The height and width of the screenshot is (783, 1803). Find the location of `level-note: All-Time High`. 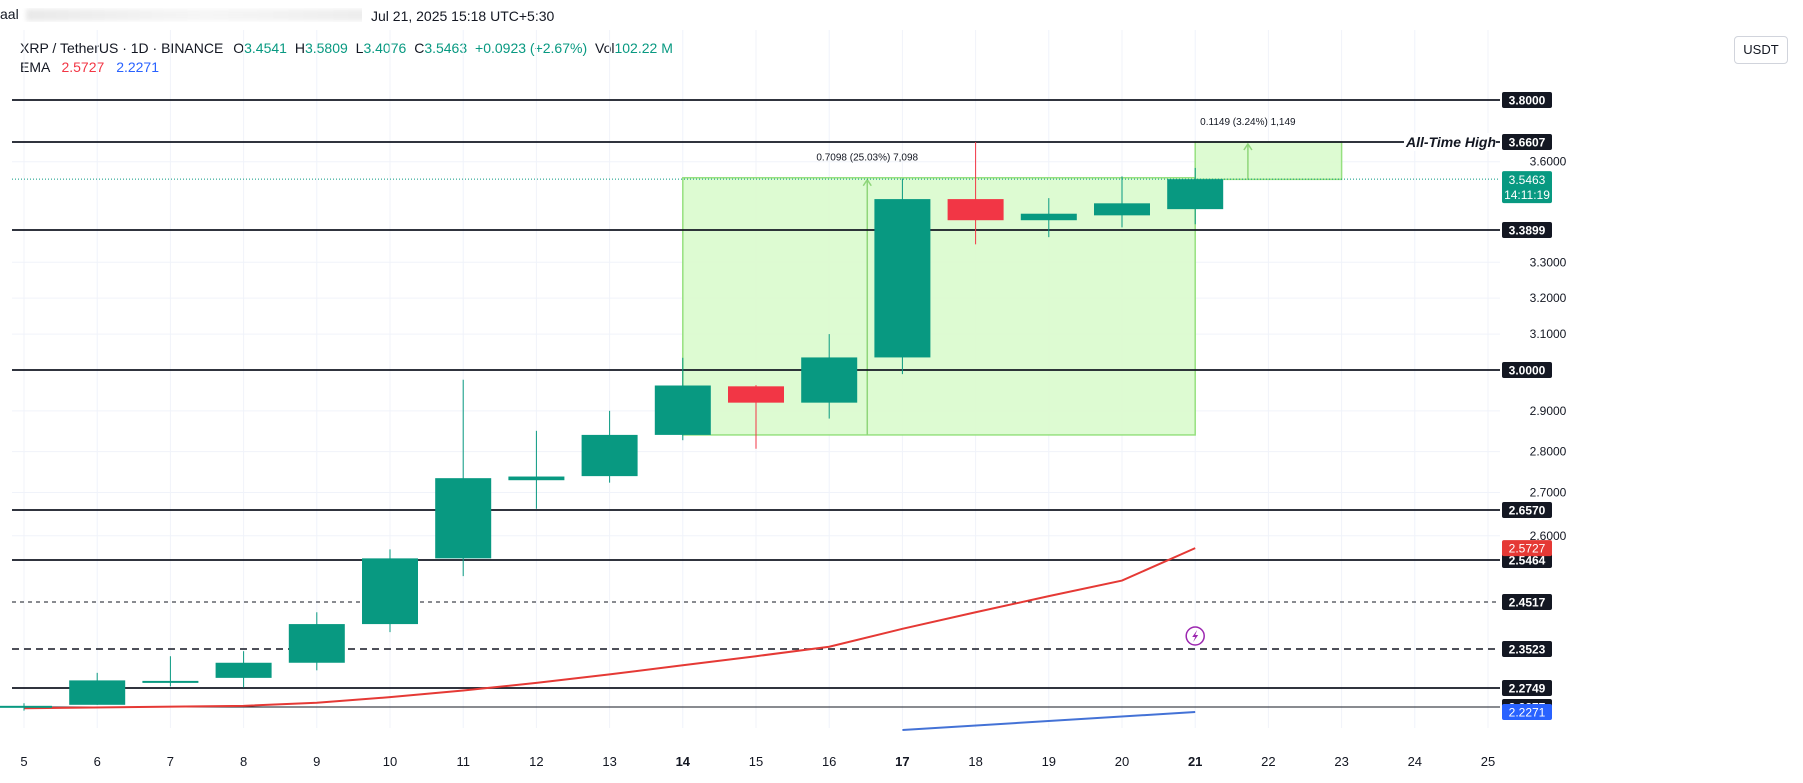

level-note: All-Time High is located at coordinates (1450, 142).